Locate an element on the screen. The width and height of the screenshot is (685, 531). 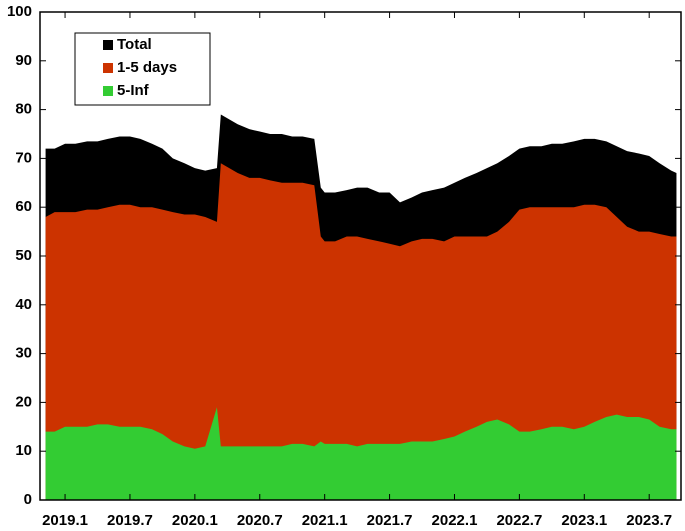
y-tick-label: 70 is located at coordinates (23, 157).